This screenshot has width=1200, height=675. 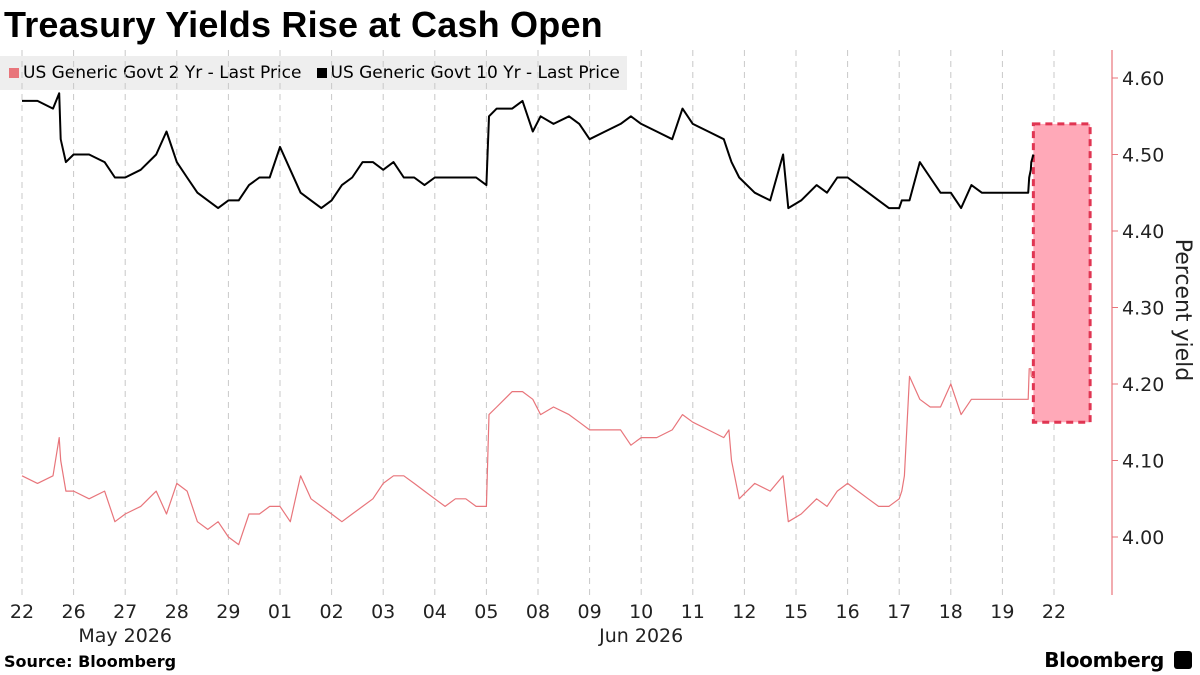 I want to click on legend-swatch-2yr, so click(x=14, y=73).